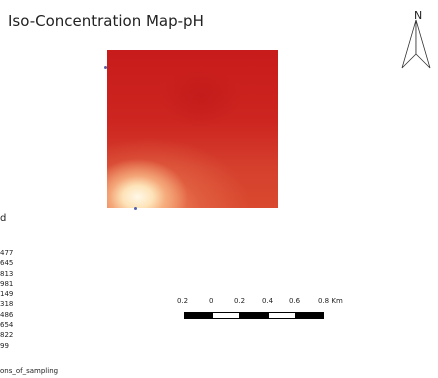 This screenshot has height=378, width=438. What do you see at coordinates (7, 273) in the screenshot?
I see `legend-entry: 813` at bounding box center [7, 273].